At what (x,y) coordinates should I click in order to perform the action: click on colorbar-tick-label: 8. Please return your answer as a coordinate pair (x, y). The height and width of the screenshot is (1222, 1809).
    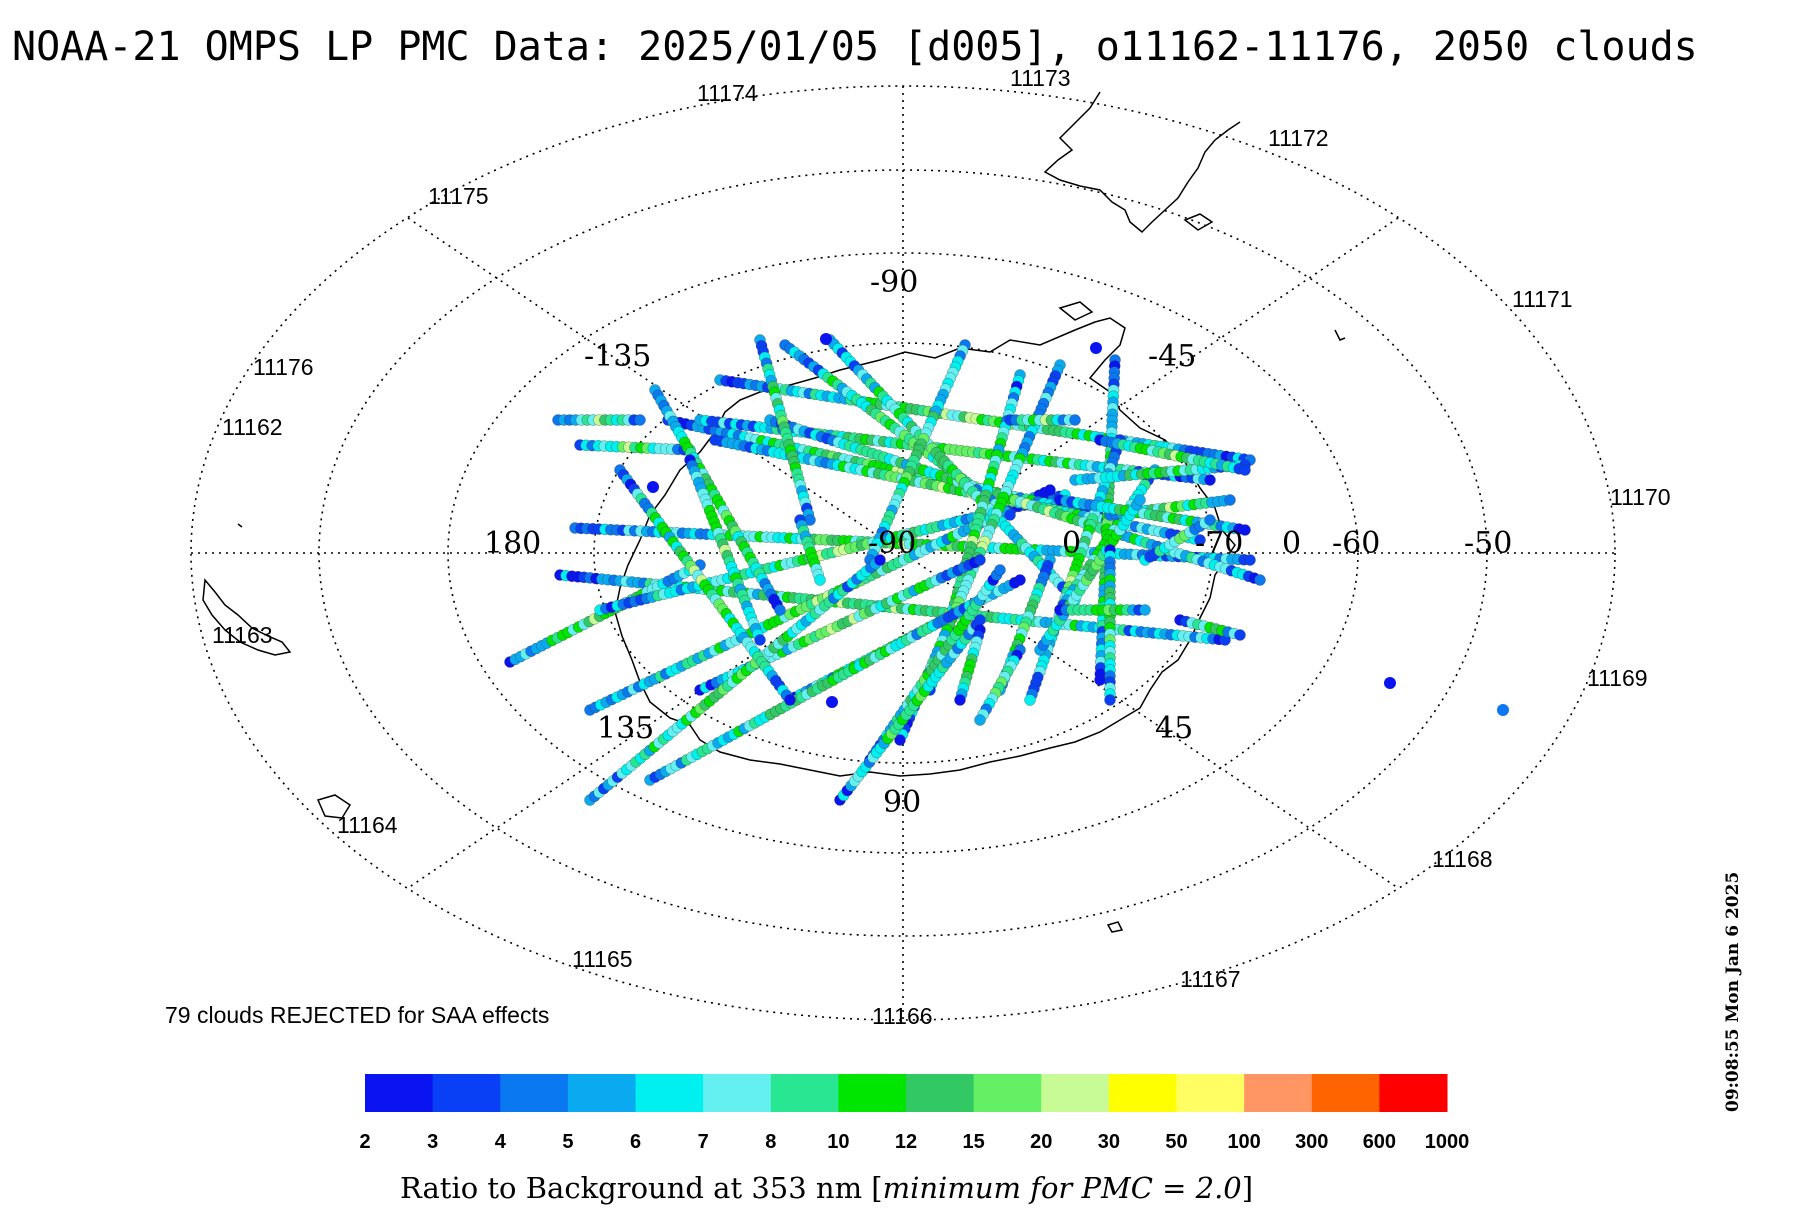
    Looking at the image, I should click on (770, 1142).